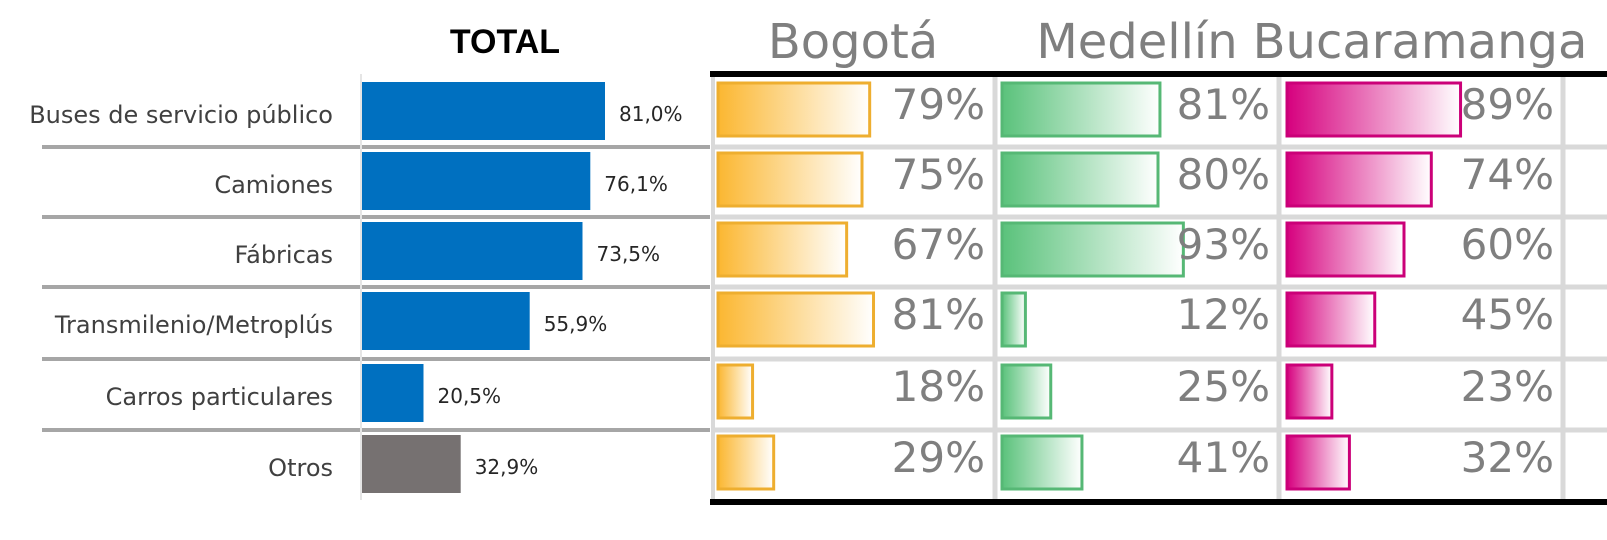  Describe the element at coordinates (1507, 314) in the screenshot. I see `data-label: 45%` at that location.